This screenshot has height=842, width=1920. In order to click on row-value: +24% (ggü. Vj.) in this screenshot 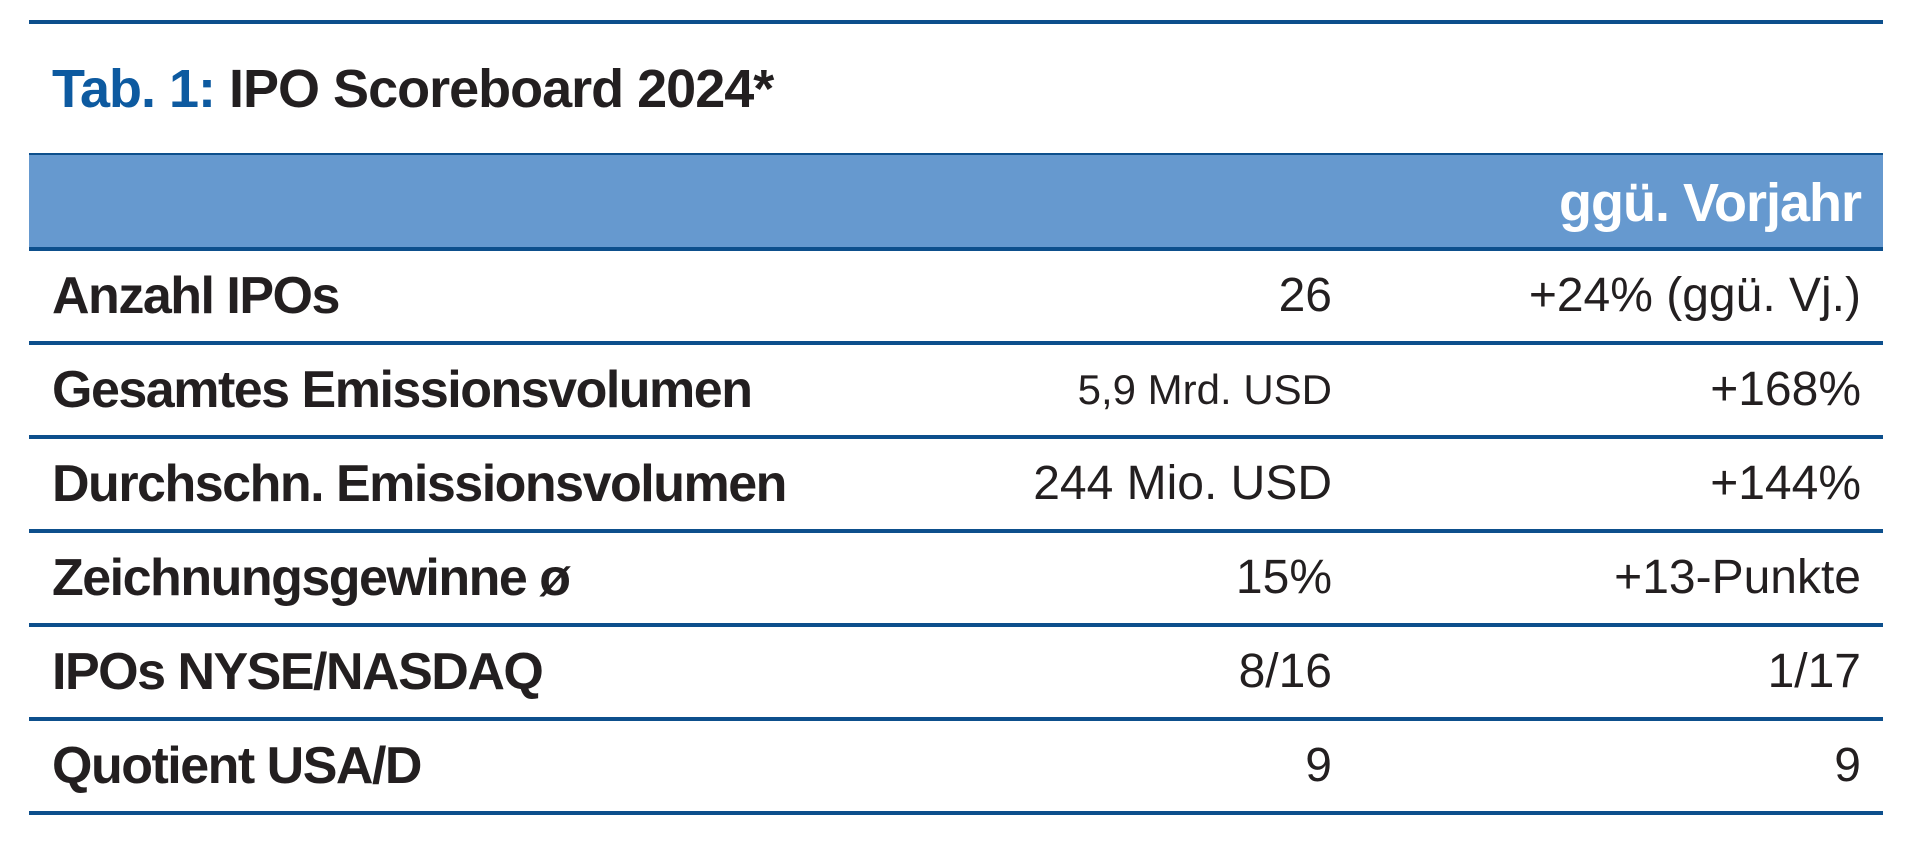, I will do `click(1694, 295)`.